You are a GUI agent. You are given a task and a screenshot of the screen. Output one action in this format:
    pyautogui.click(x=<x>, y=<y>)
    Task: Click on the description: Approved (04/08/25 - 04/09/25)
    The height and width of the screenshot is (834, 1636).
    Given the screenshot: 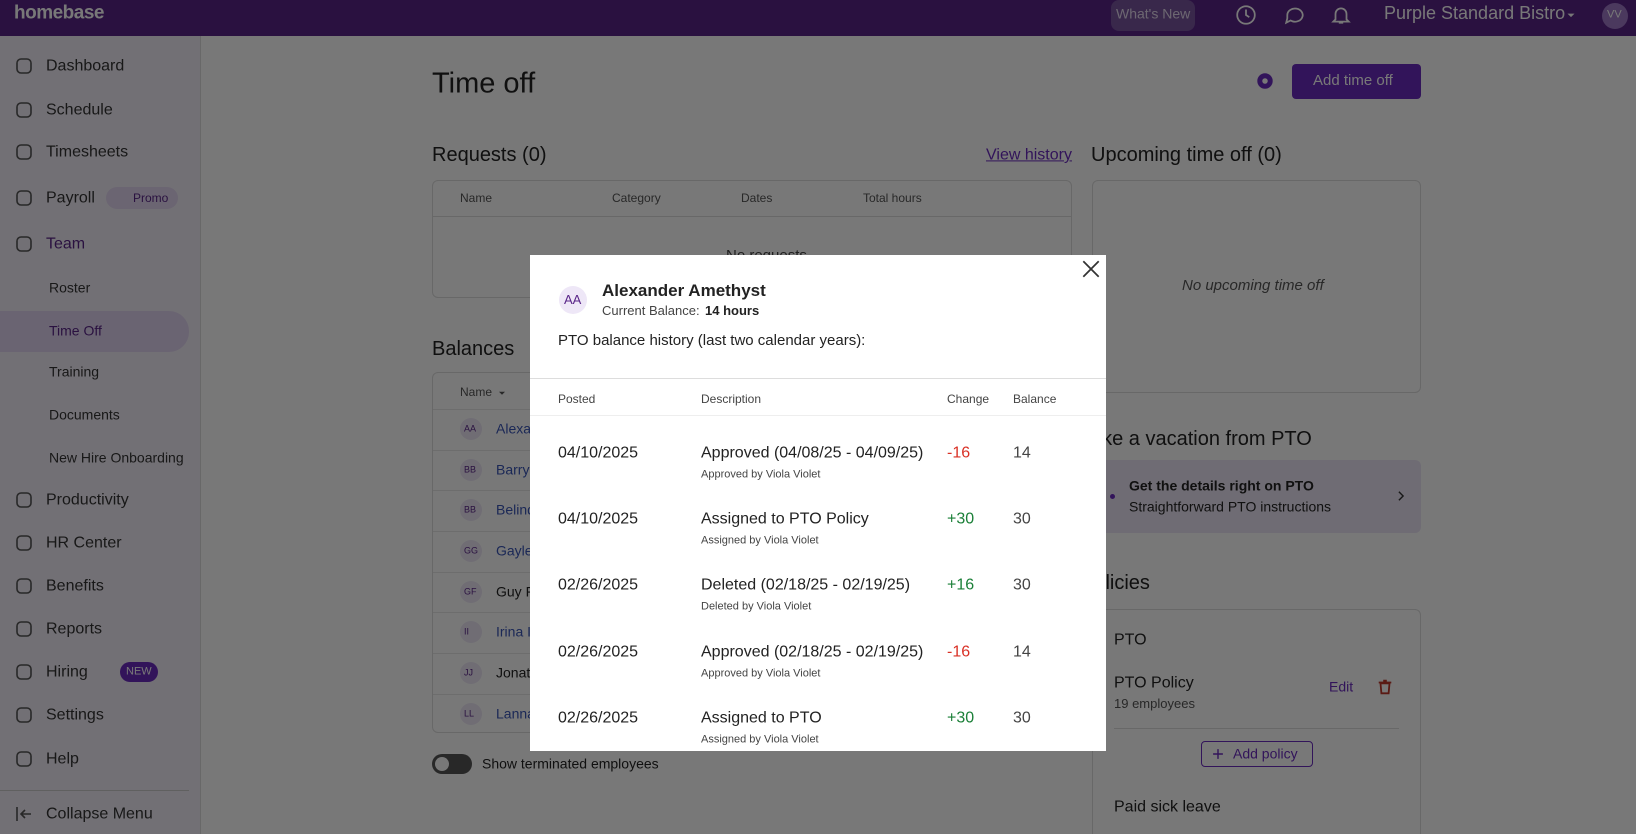 What is the action you would take?
    pyautogui.click(x=812, y=453)
    